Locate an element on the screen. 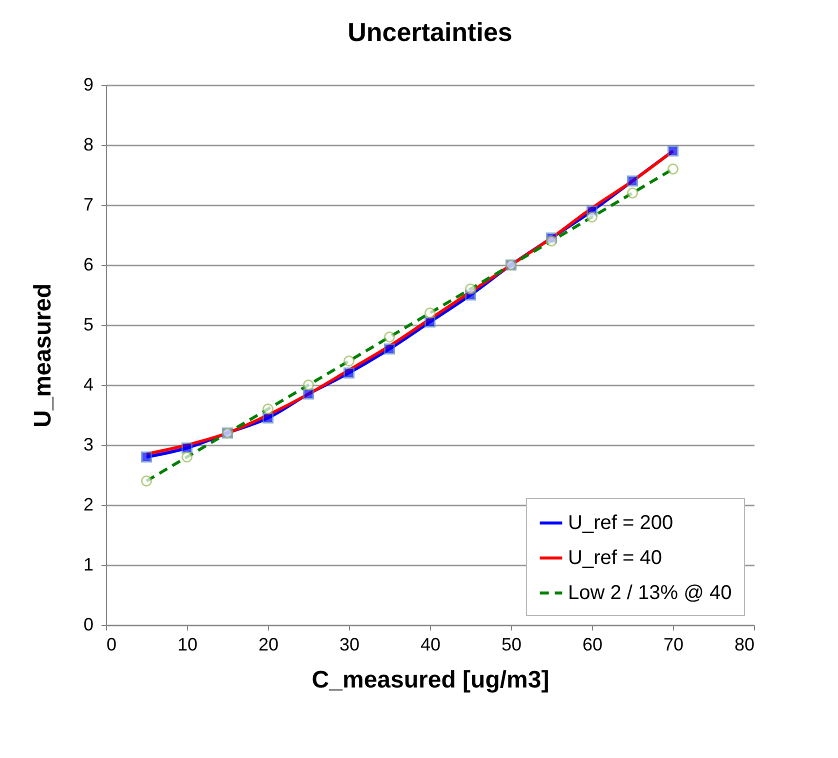 This screenshot has height=758, width=838. y-tick-label: 3 is located at coordinates (88, 444).